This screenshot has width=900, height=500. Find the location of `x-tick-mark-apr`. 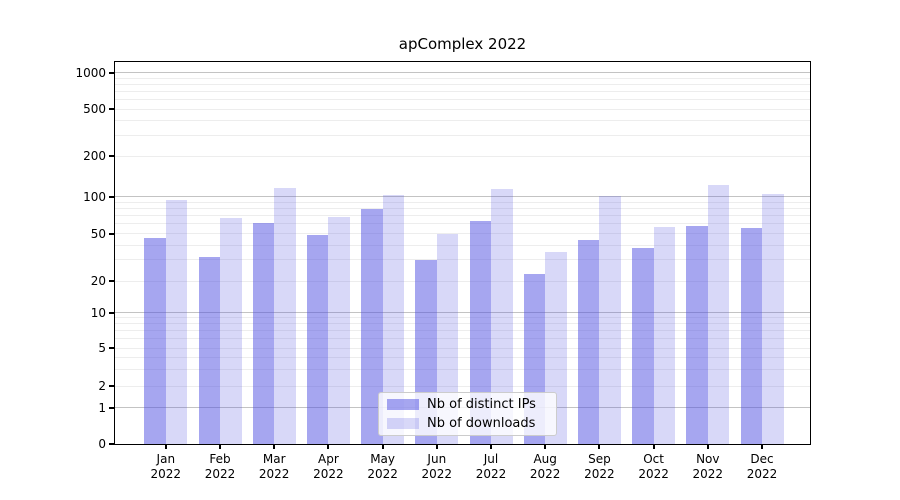

x-tick-mark-apr is located at coordinates (328, 446).